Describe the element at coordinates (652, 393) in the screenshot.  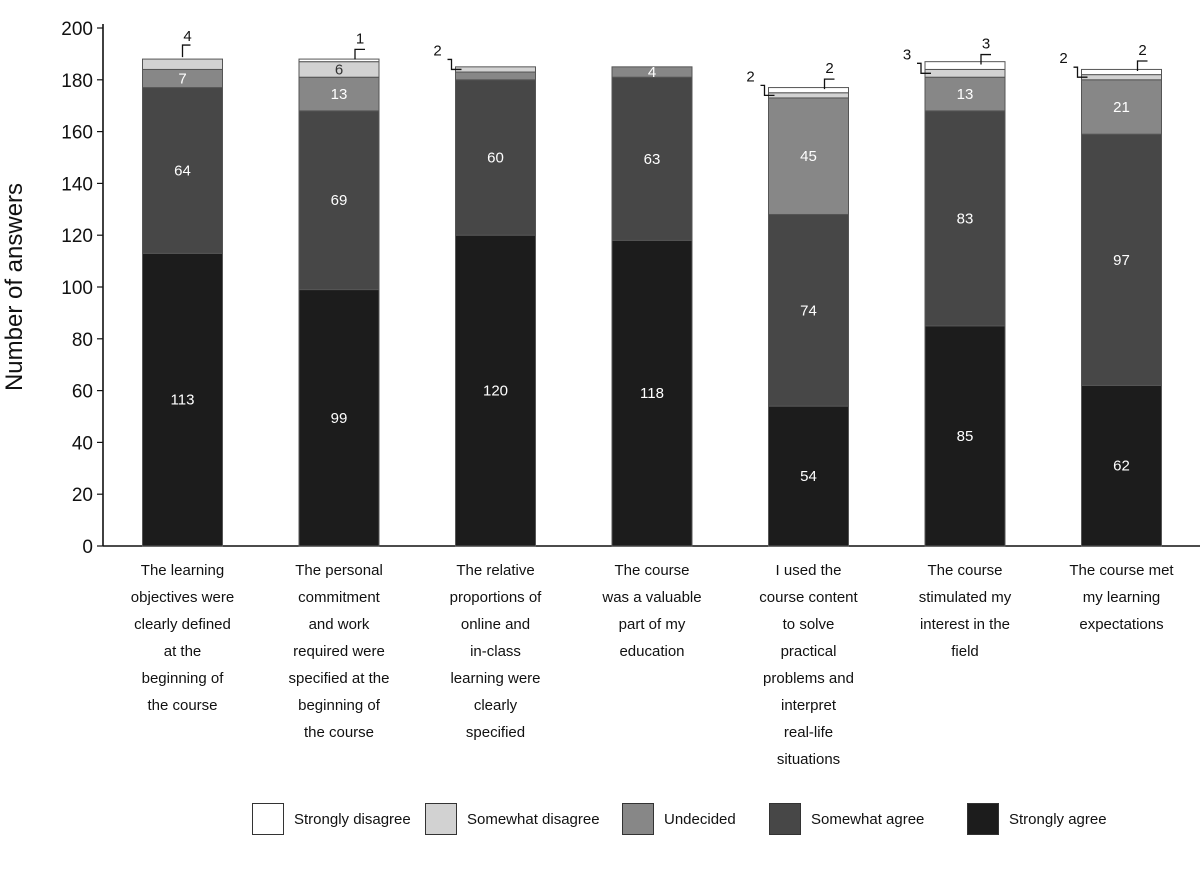
I see `data-label: 118` at that location.